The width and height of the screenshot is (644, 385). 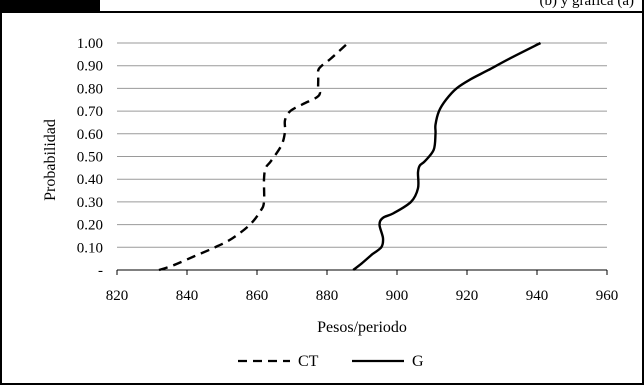 What do you see at coordinates (90, 180) in the screenshot?
I see `y-tick-label: 0.40` at bounding box center [90, 180].